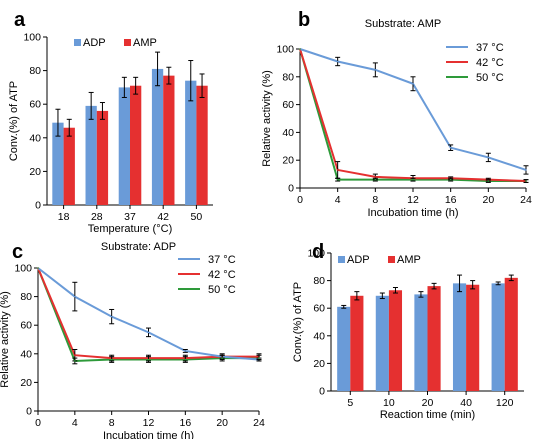  Describe the element at coordinates (427, 415) in the screenshot. I see `x-axis-title: Reaction time (min)` at that location.